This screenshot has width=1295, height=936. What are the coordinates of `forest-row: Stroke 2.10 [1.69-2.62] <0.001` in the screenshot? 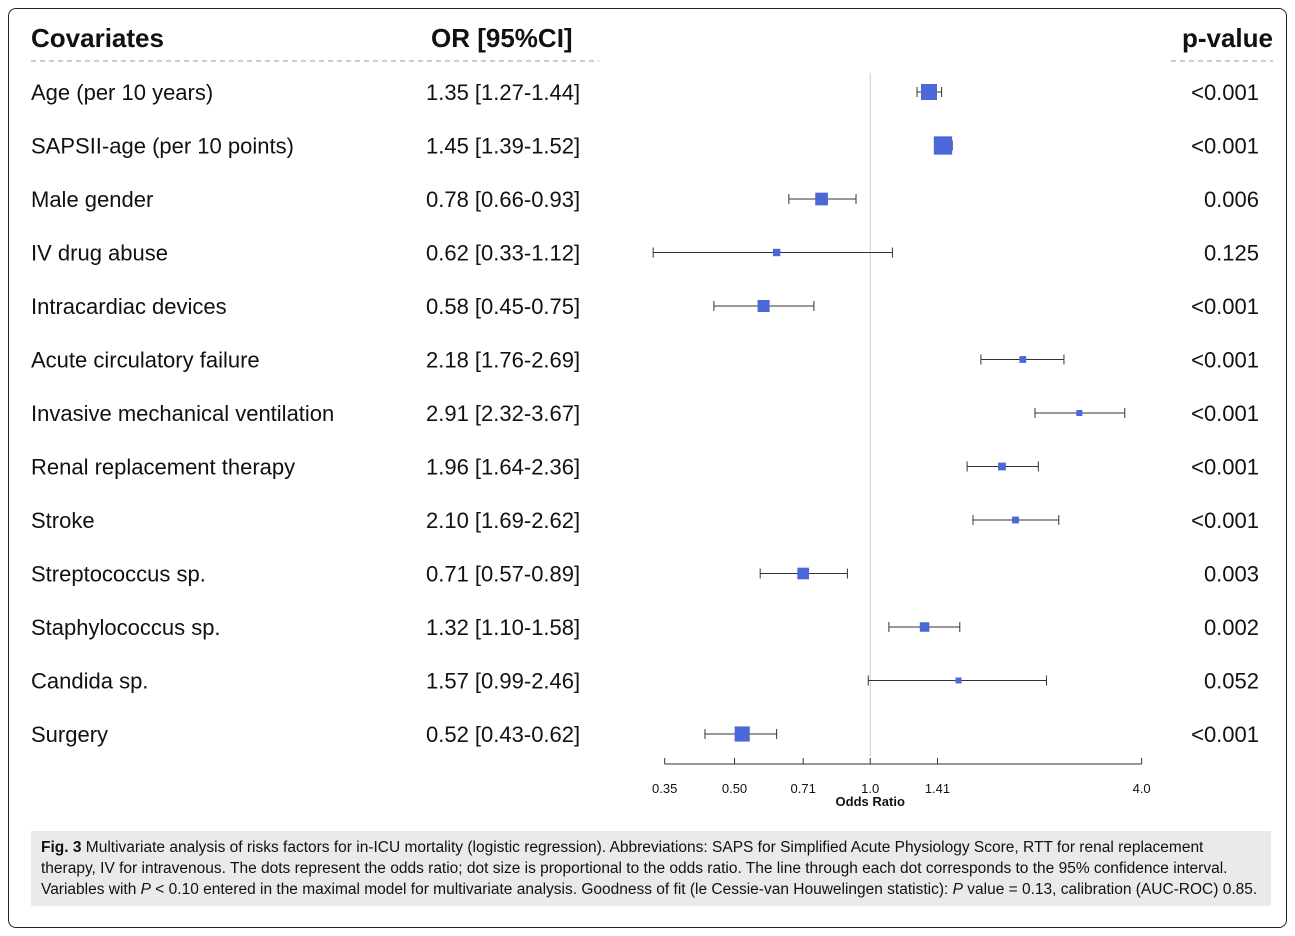 It's located at (645, 520).